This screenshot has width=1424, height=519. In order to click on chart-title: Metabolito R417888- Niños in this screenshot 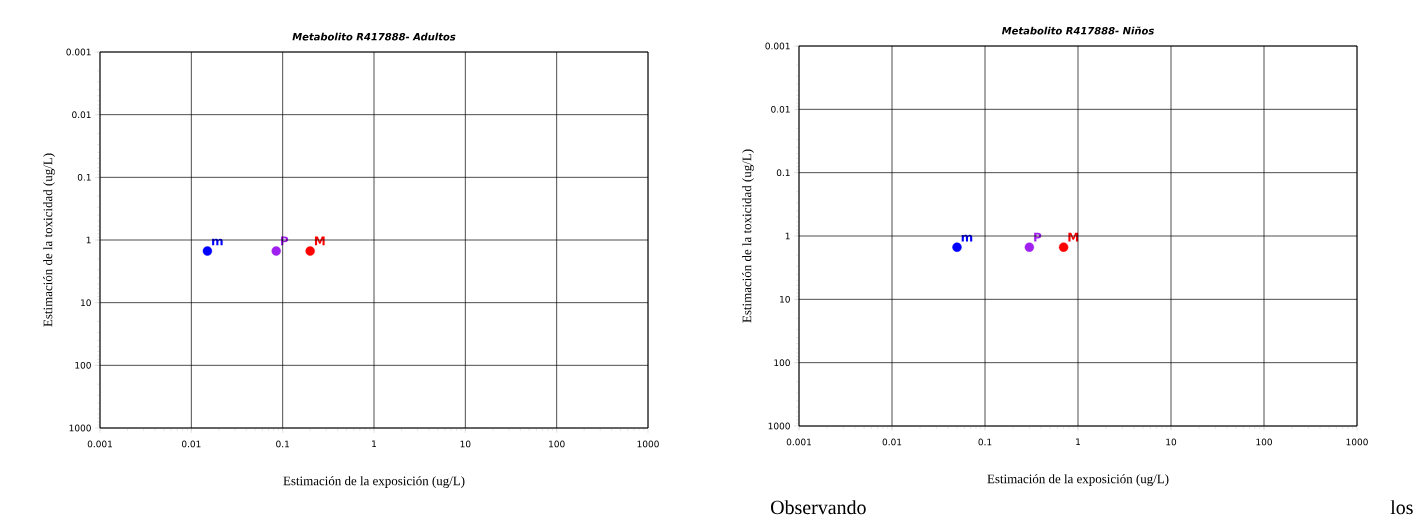, I will do `click(1077, 30)`.